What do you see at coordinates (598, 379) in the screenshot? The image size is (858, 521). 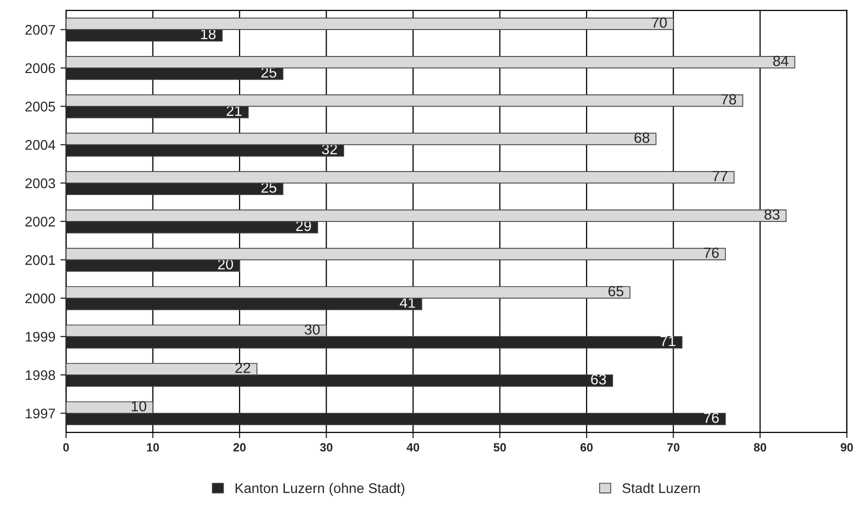 I see `data-label: 63` at bounding box center [598, 379].